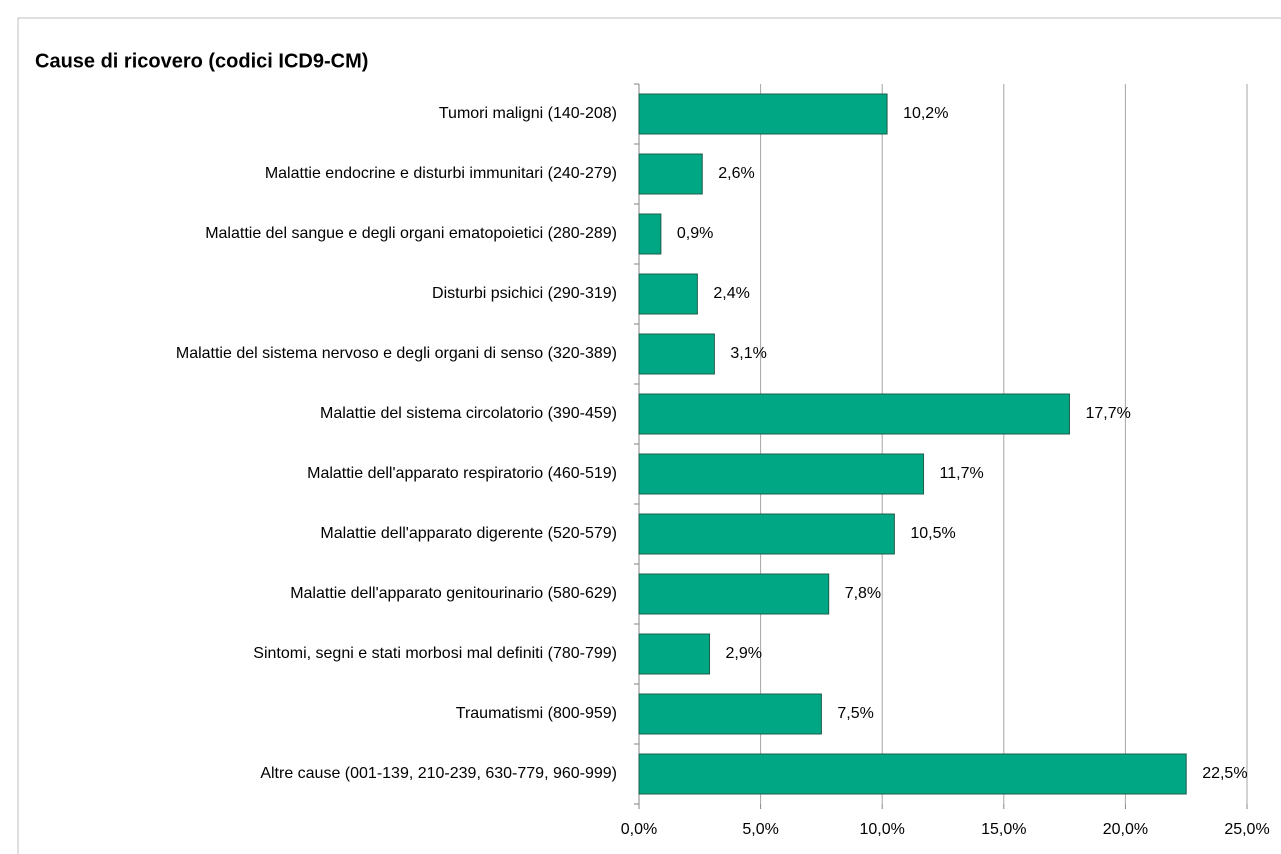 Image resolution: width=1281 pixels, height=854 pixels. I want to click on y-tick-label: Disturbi psichici (290-319), so click(524, 293).